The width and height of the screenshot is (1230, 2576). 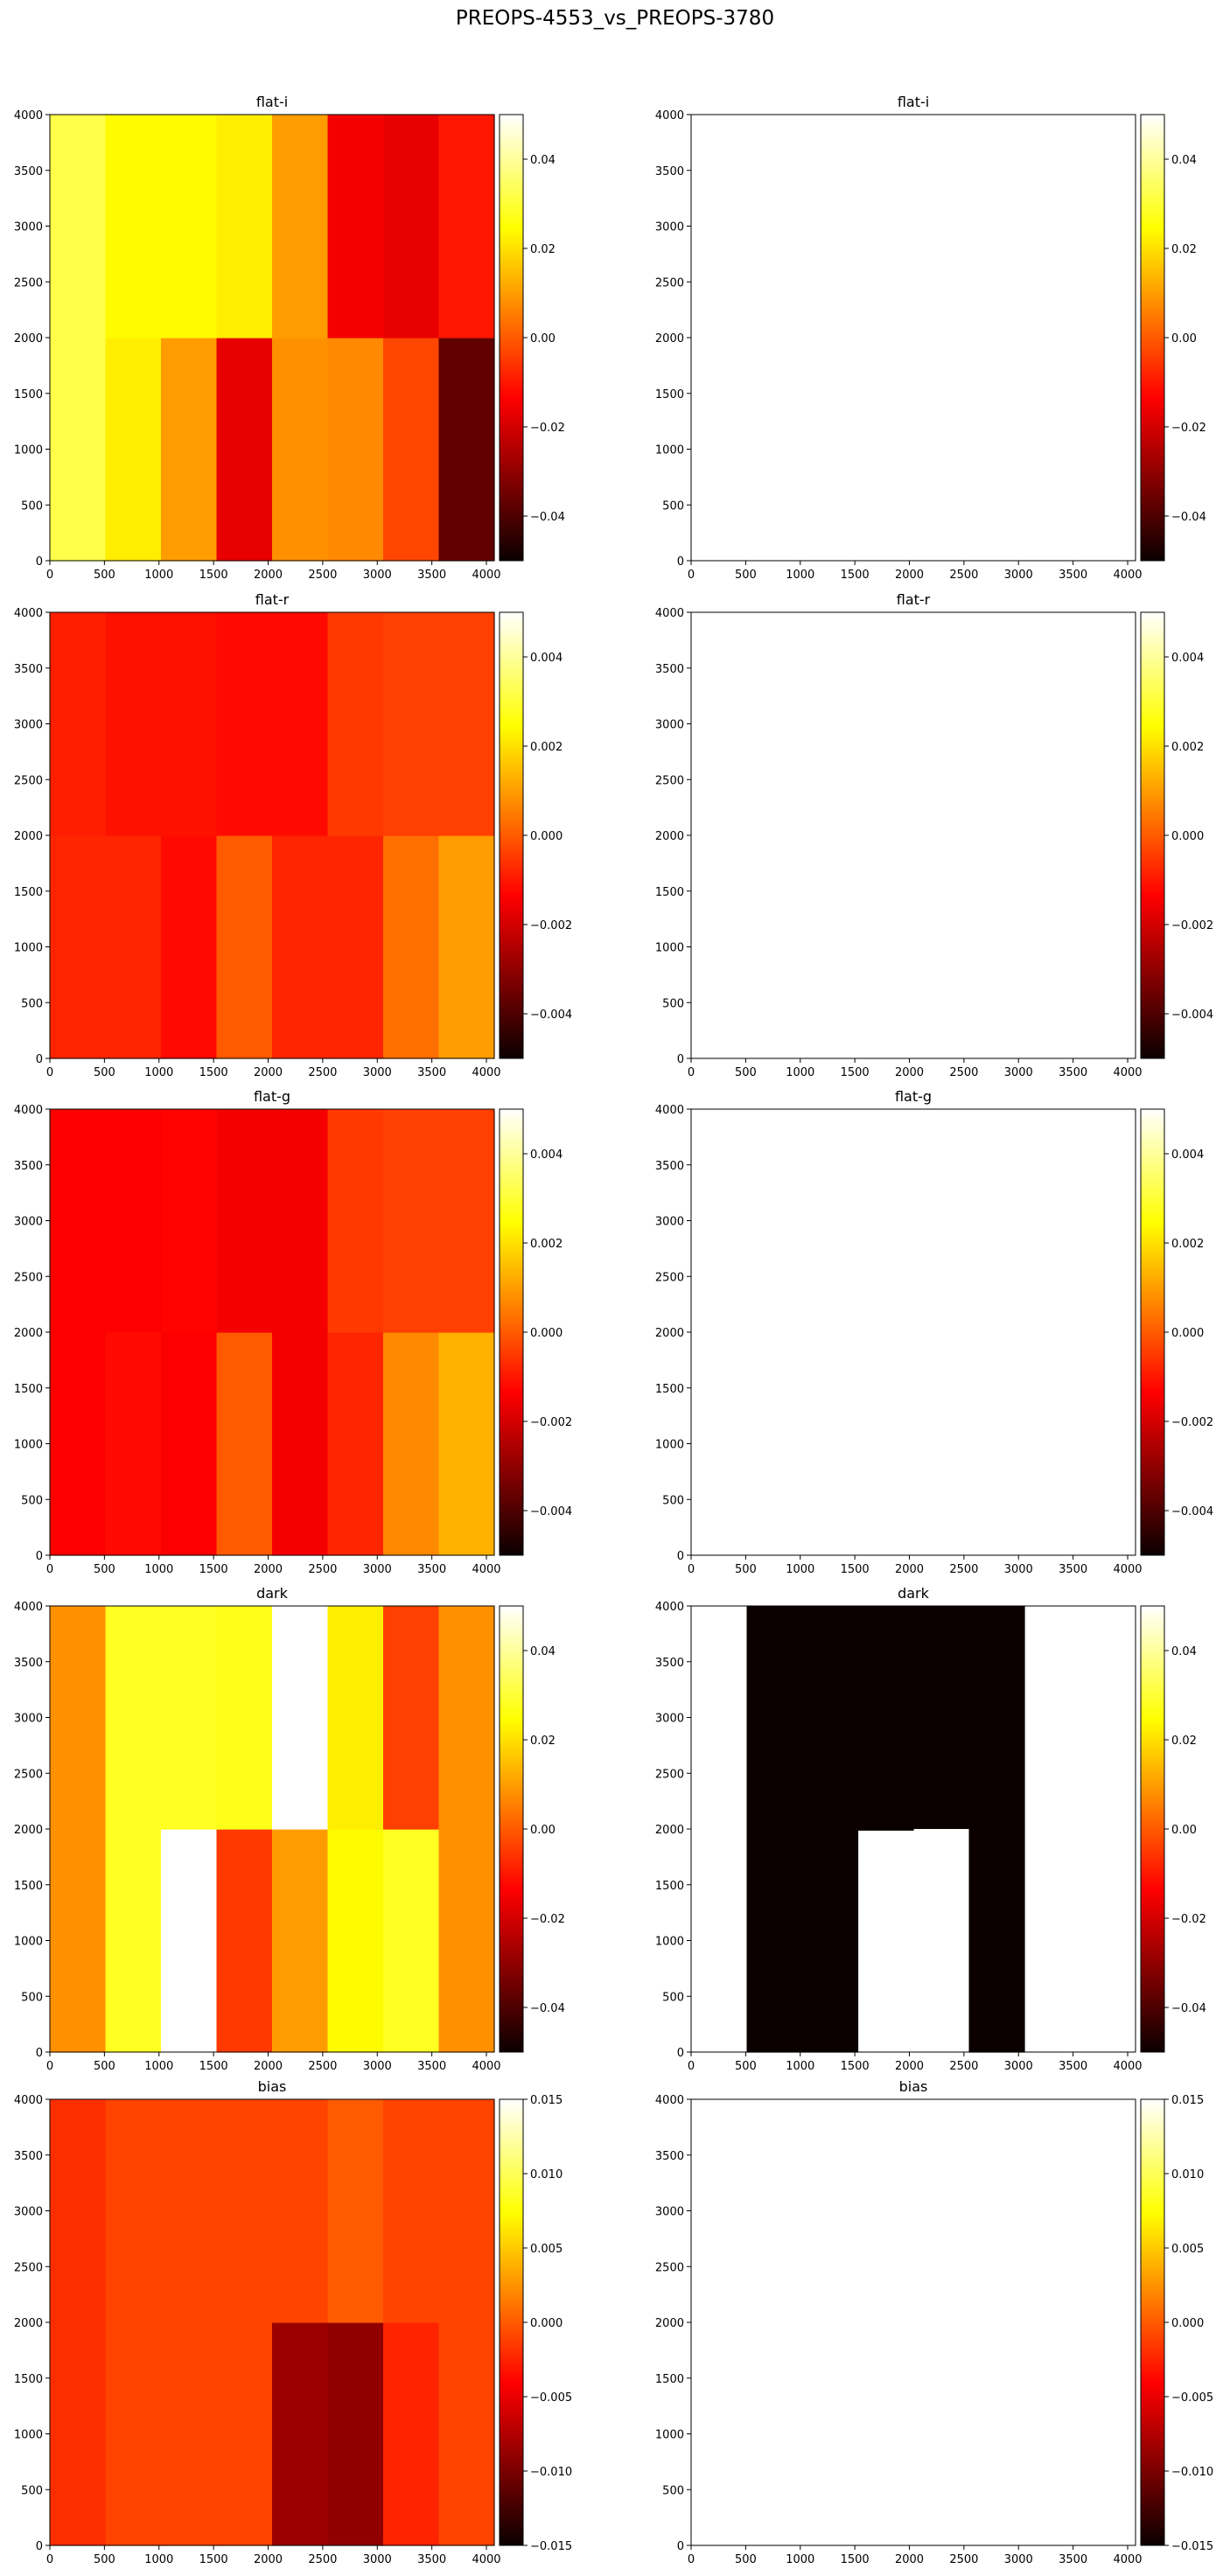 What do you see at coordinates (272, 599) in the screenshot?
I see `panel-title: flat-r` at bounding box center [272, 599].